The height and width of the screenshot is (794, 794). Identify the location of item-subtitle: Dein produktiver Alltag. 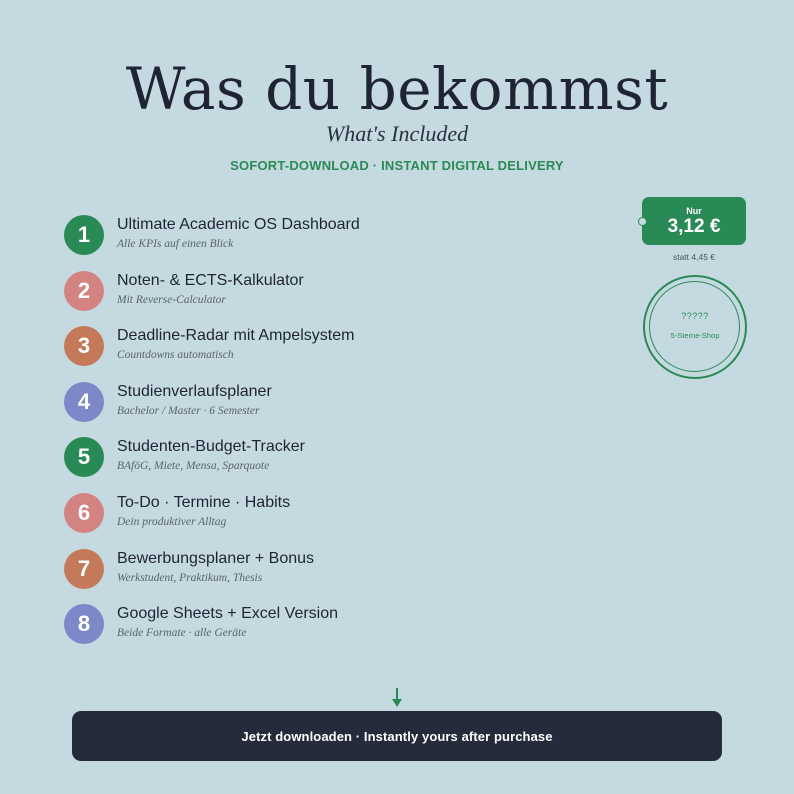
(172, 521).